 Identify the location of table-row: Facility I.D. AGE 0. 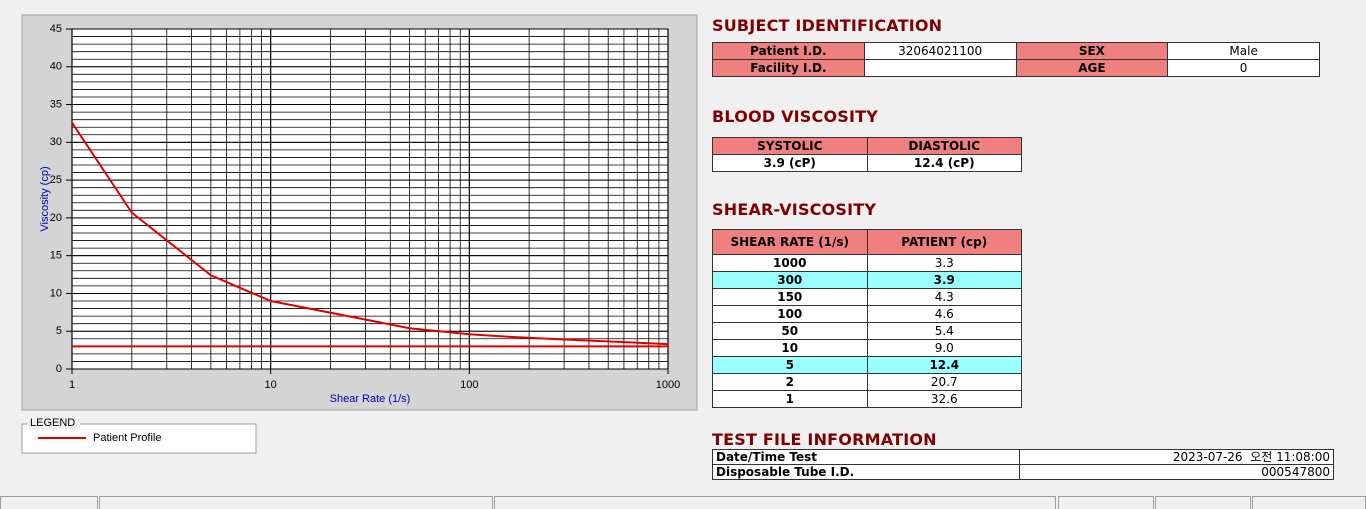
(1016, 68).